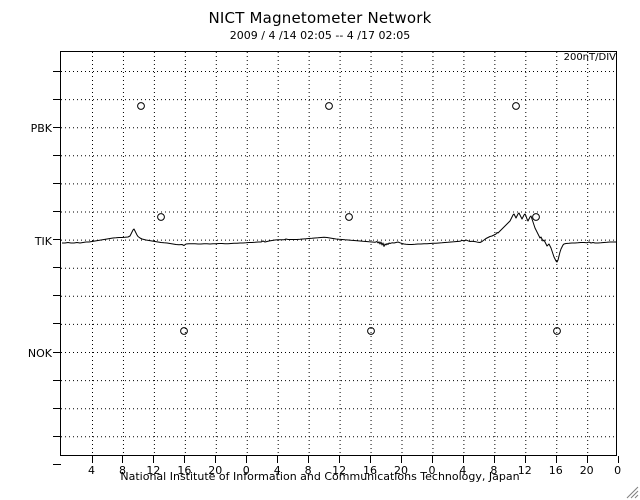 This screenshot has height=500, width=640. What do you see at coordinates (320, 18) in the screenshot?
I see `page-title: NICT Magnetometer Network` at bounding box center [320, 18].